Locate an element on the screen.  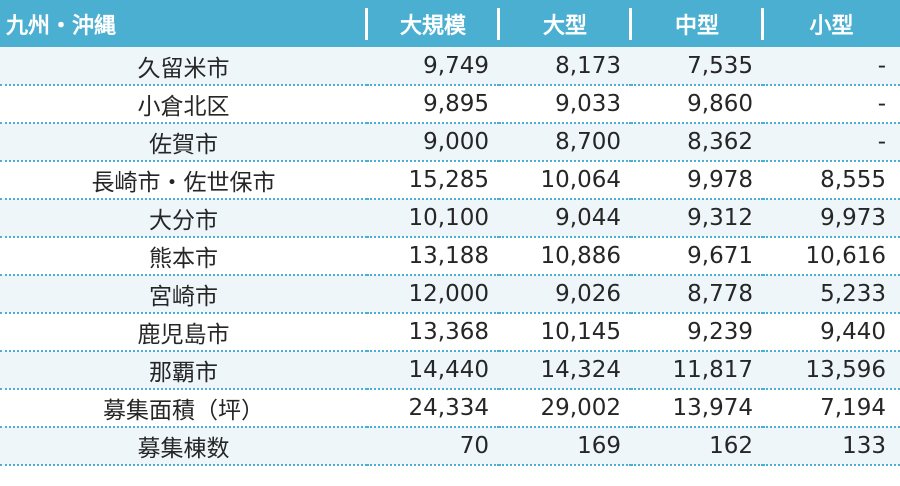
table-row: 那覇市 14,440 14,324 11,817 13,596 is located at coordinates (450, 370).